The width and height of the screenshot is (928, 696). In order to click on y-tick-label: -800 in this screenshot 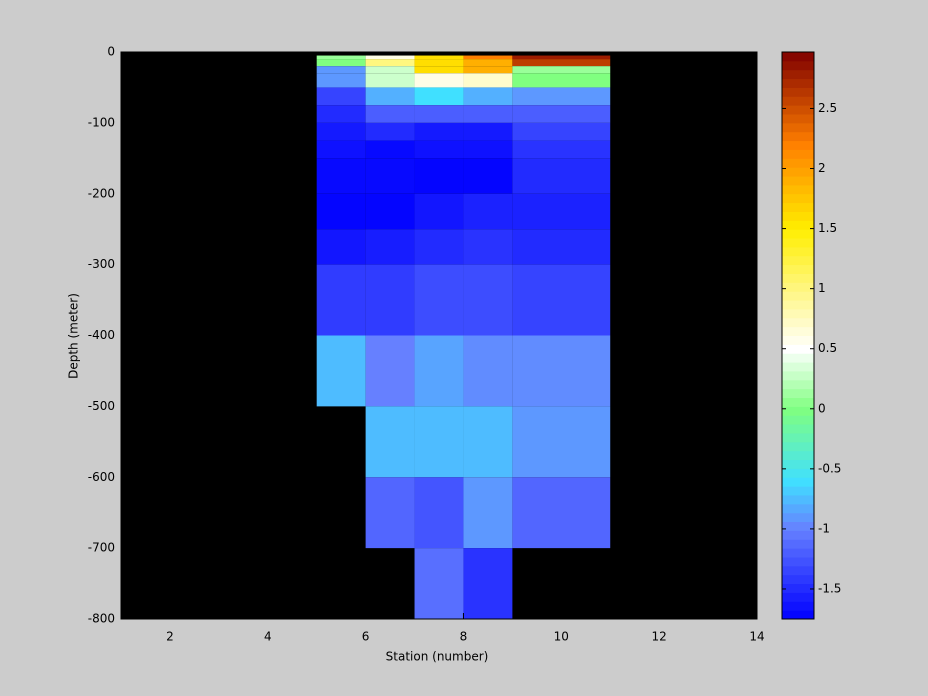, I will do `click(101, 619)`.